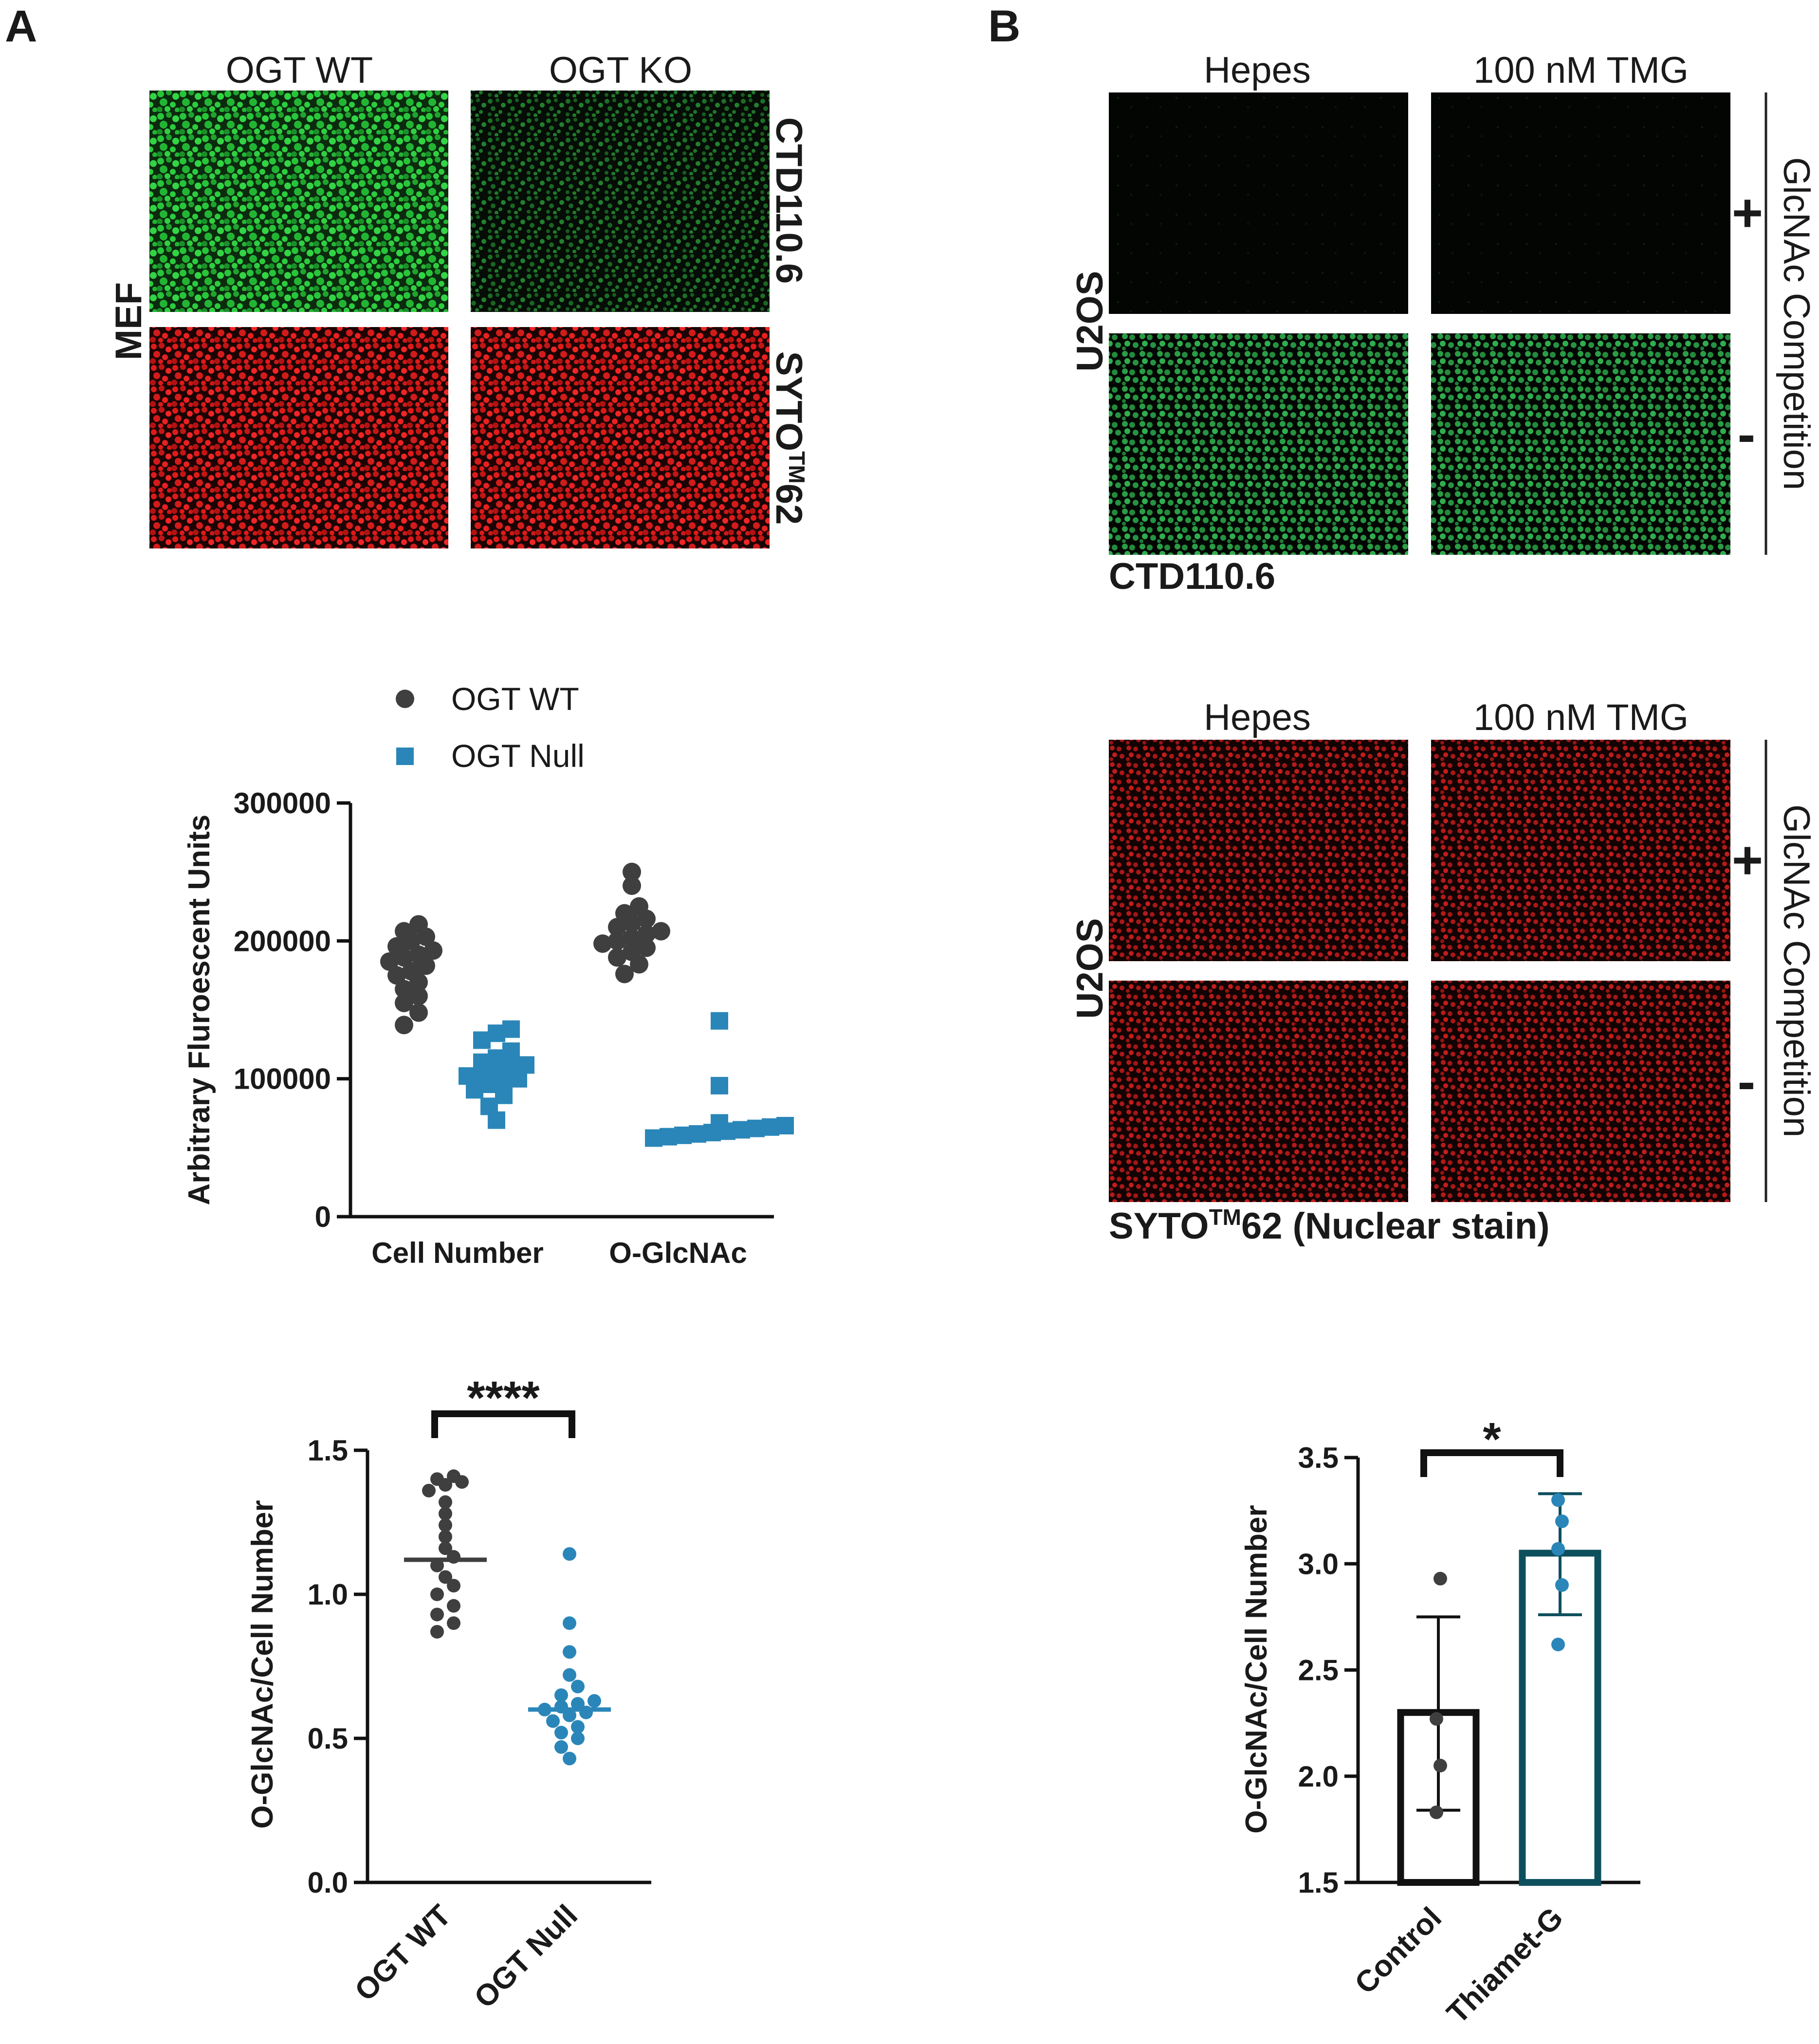  What do you see at coordinates (620, 438) in the screenshot?
I see `micrograph-mef-ko-syto` at bounding box center [620, 438].